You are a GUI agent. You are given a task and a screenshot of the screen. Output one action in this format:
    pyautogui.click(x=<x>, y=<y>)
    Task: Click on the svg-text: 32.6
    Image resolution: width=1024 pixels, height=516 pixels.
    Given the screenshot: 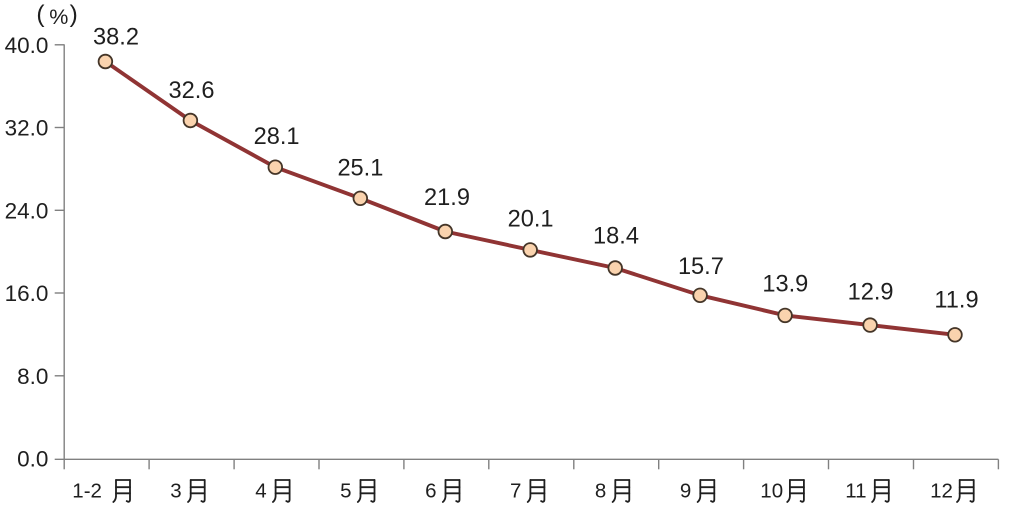 What is the action you would take?
    pyautogui.click(x=192, y=91)
    